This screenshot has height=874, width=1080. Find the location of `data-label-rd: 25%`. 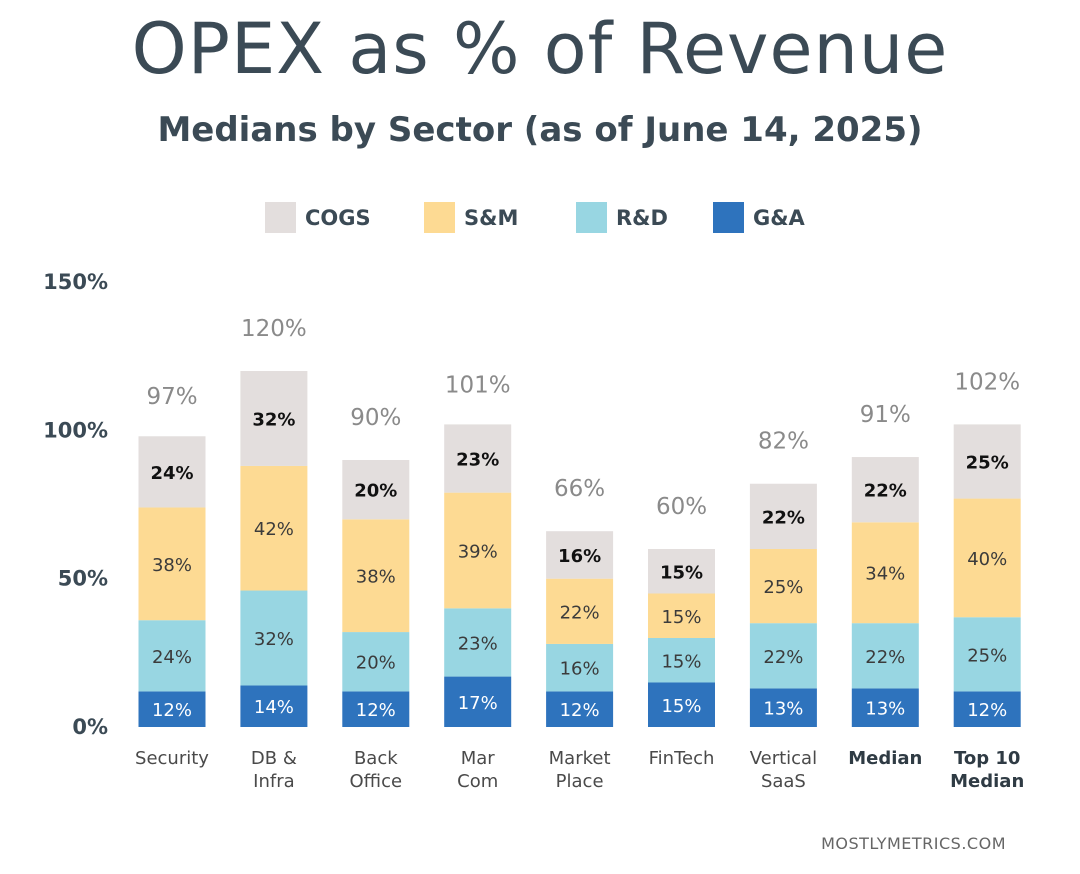

data-label-rd: 25% is located at coordinates (987, 655).